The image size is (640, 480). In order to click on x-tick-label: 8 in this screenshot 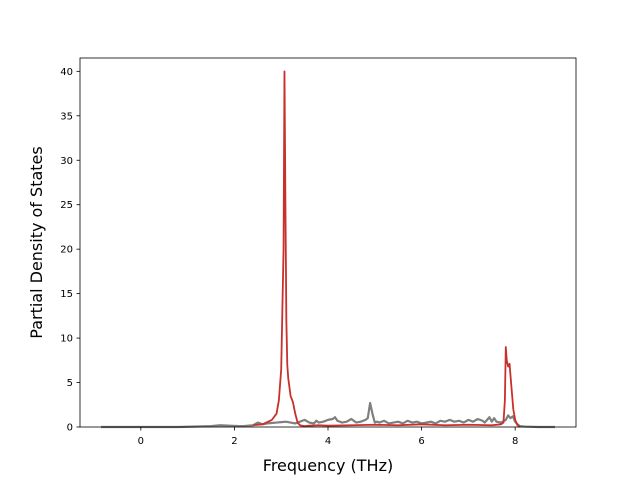, I will do `click(515, 441)`.